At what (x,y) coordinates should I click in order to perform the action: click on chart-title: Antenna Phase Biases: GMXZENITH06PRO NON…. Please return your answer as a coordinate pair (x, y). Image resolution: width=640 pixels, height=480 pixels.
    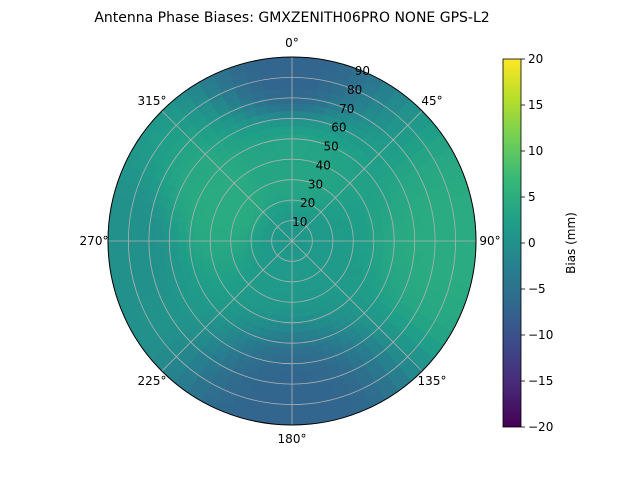
    Looking at the image, I should click on (291, 18).